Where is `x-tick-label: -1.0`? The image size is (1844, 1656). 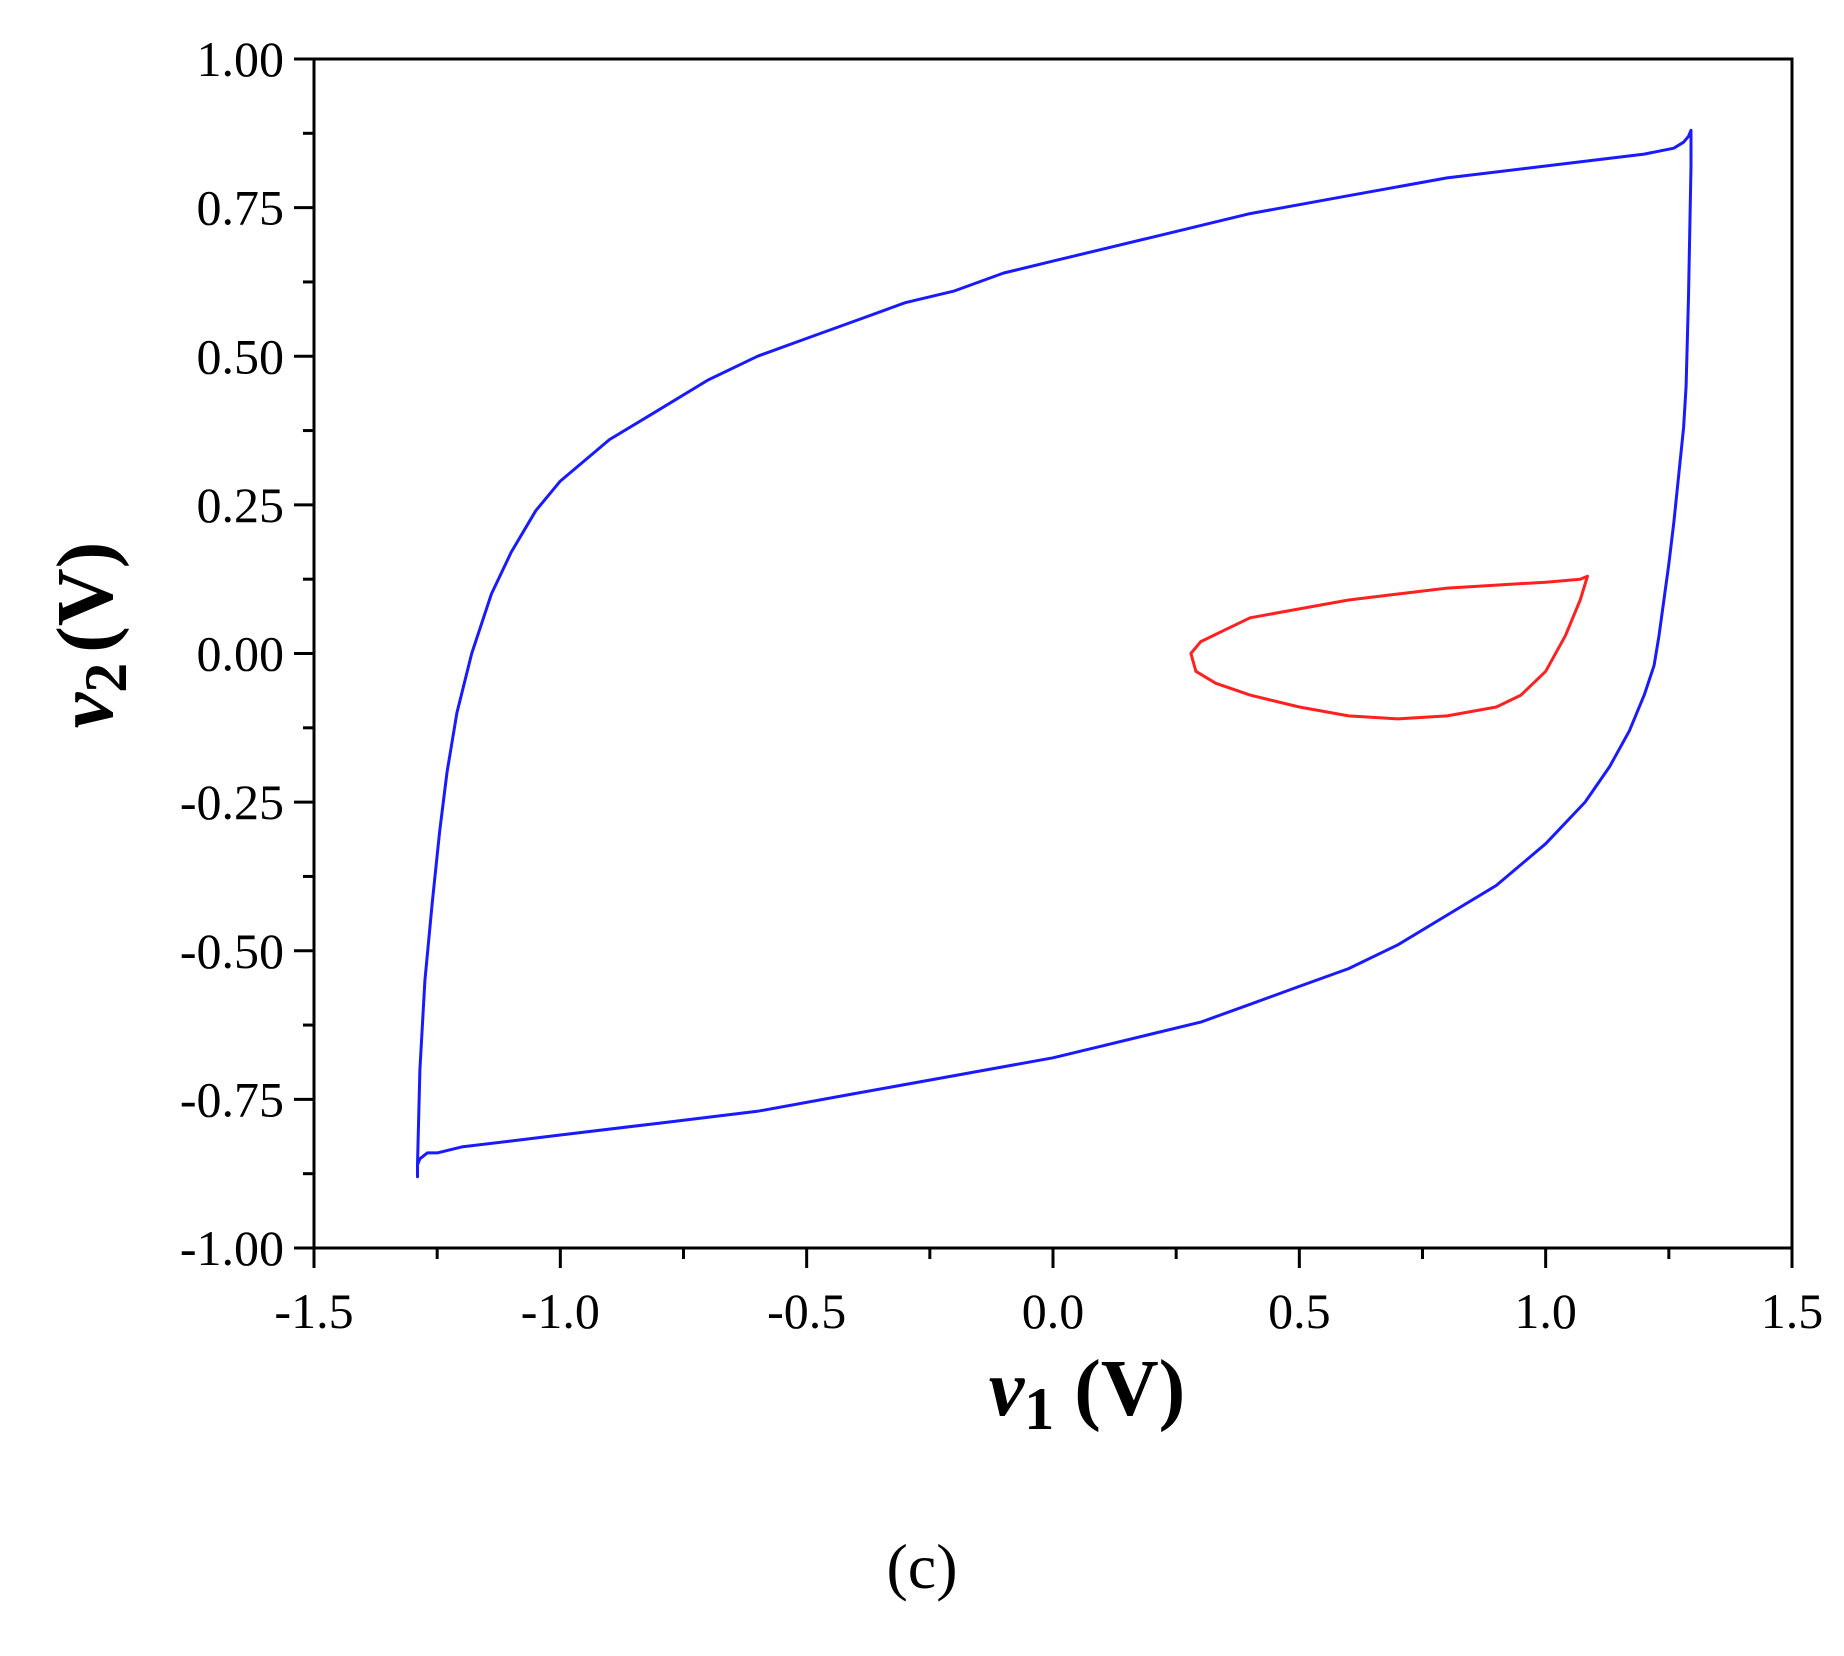
x-tick-label: -1.0 is located at coordinates (560, 1311).